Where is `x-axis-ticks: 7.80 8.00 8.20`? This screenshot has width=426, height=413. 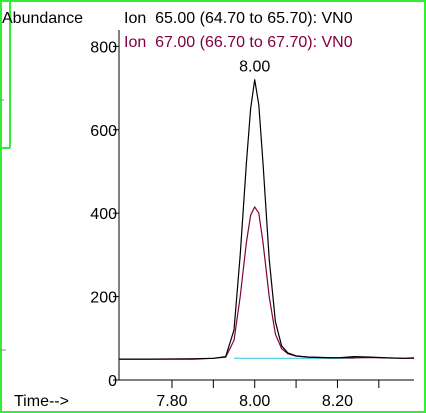
x-axis-ticks: 7.80 8.00 8.20 is located at coordinates (268, 395).